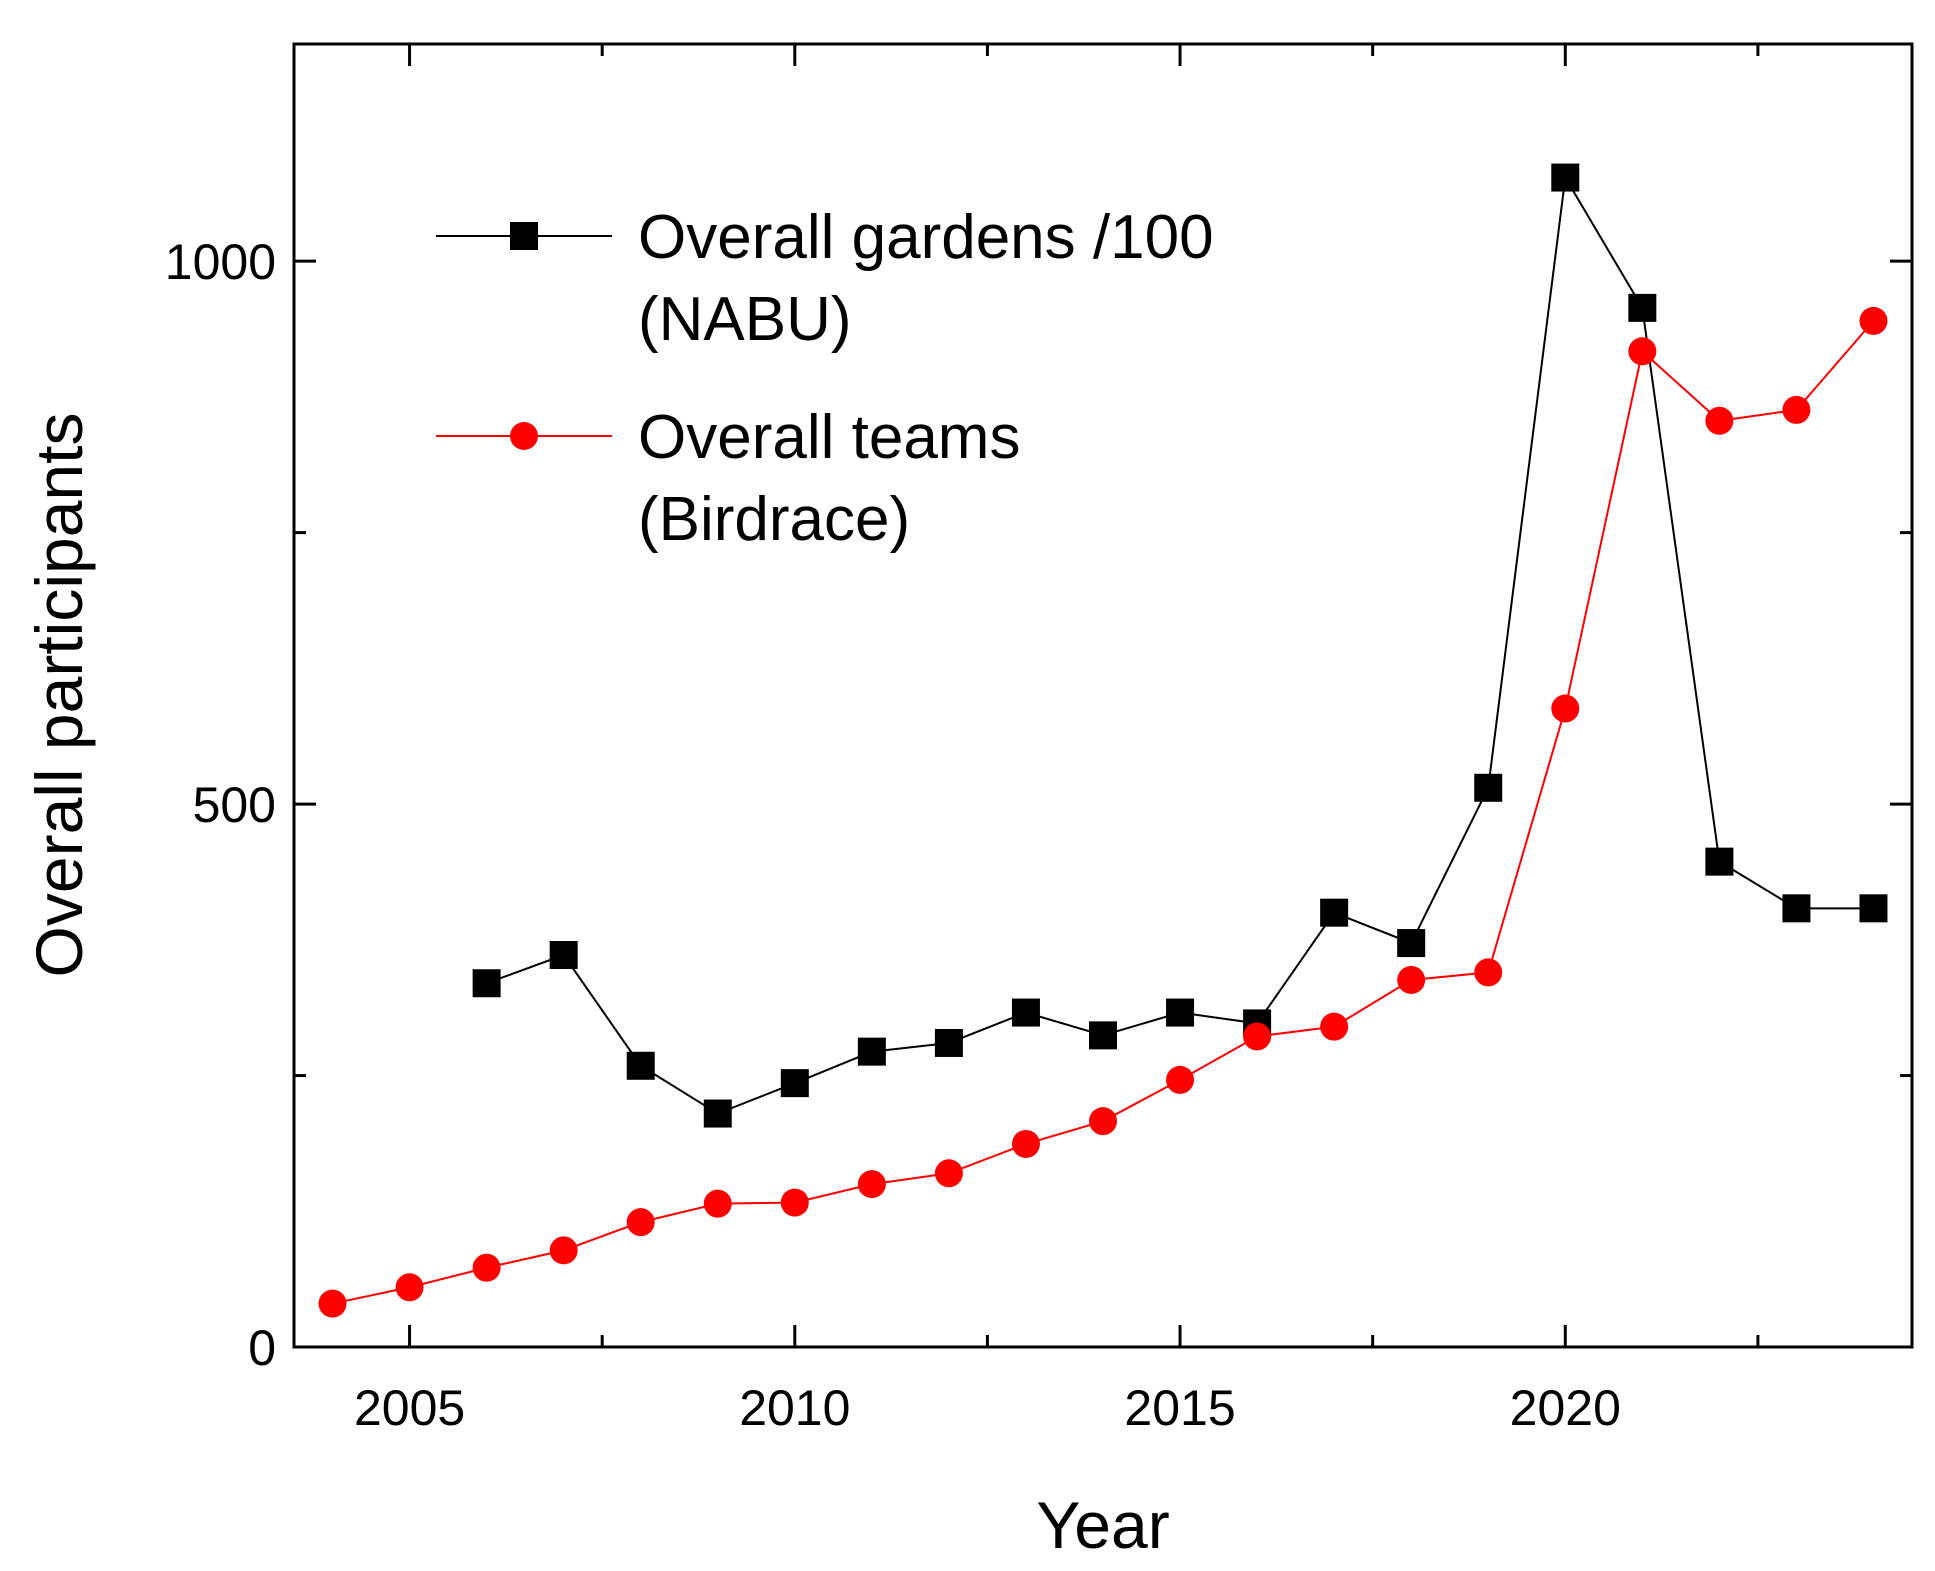 This screenshot has width=1935, height=1571. What do you see at coordinates (220, 262) in the screenshot?
I see `y-tick-label: 1000` at bounding box center [220, 262].